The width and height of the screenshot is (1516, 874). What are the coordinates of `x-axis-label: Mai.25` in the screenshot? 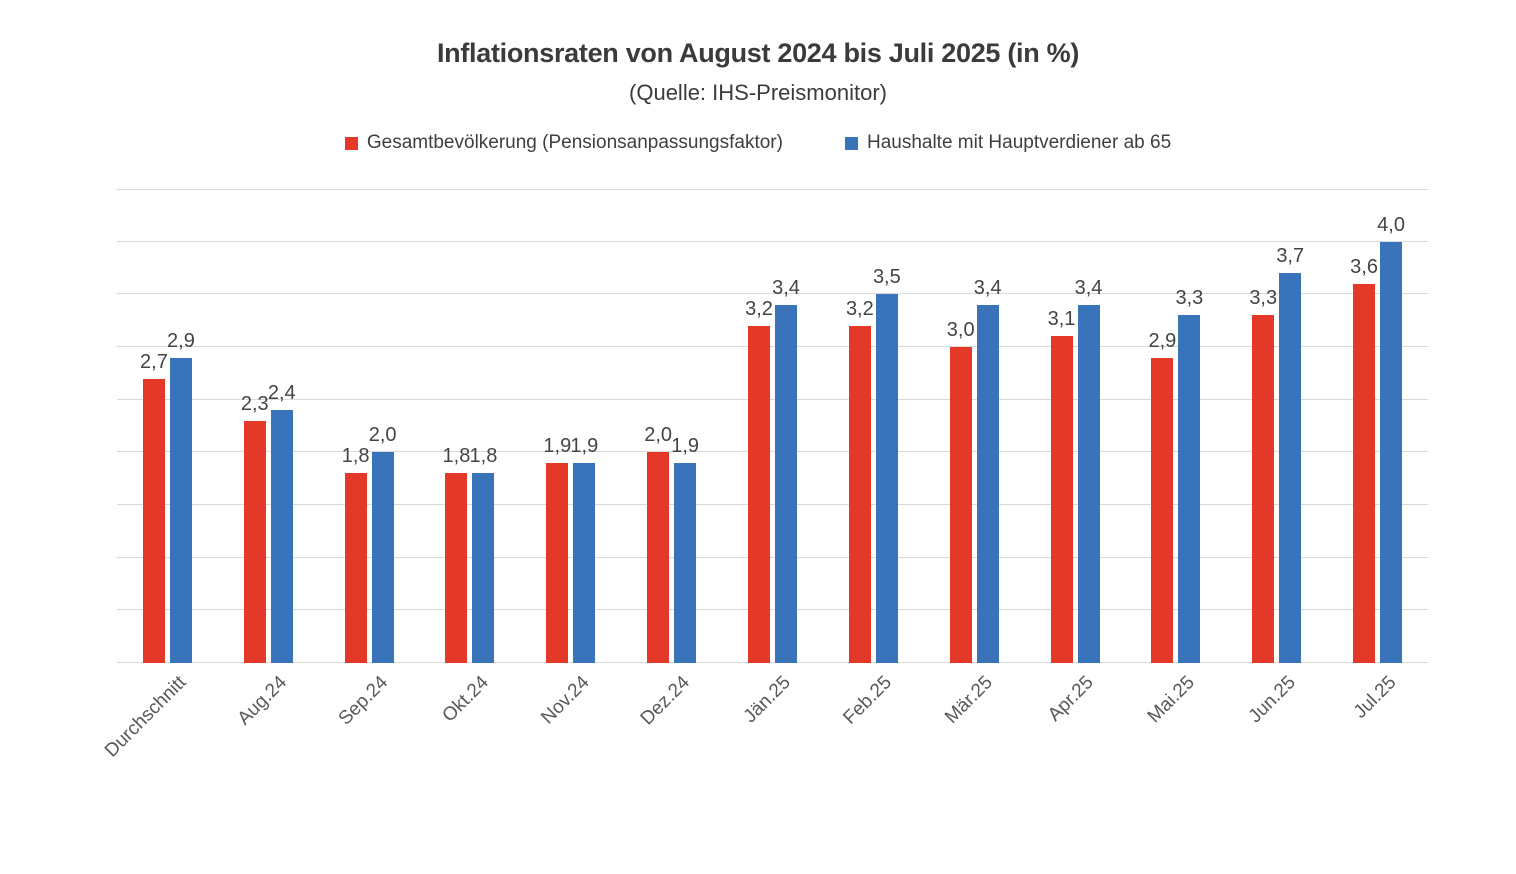 It's located at (1171, 700).